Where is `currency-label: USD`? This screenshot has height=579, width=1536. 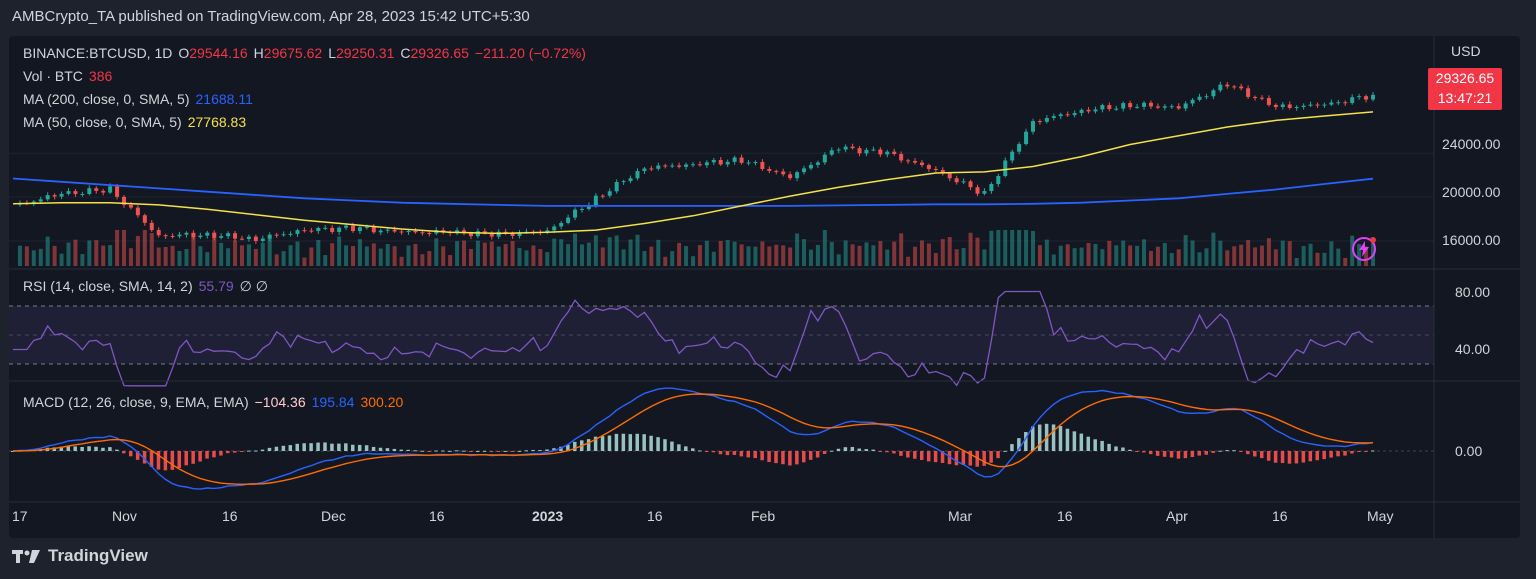 currency-label: USD is located at coordinates (1466, 51).